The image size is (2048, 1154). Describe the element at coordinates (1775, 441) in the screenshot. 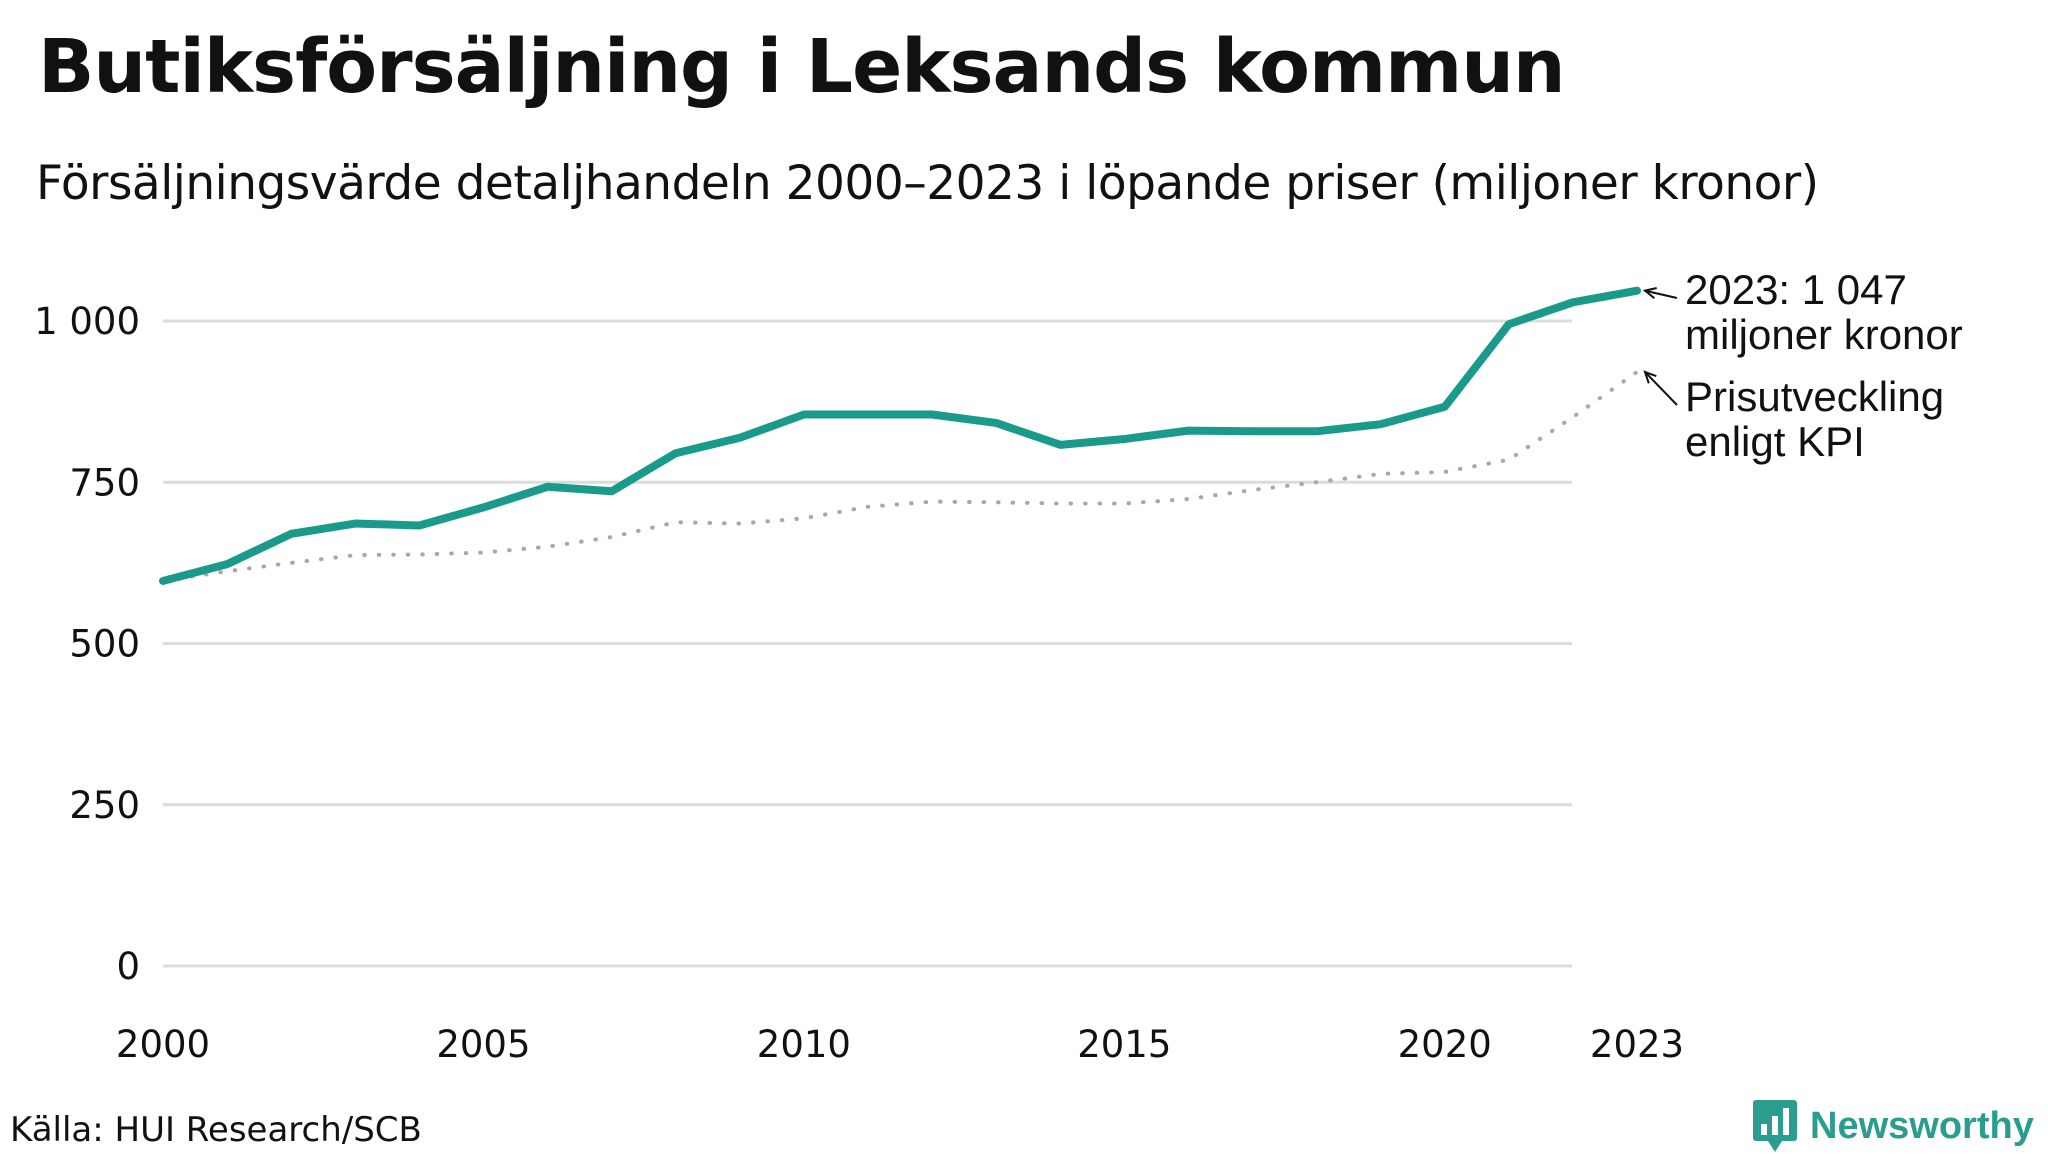

I see `annotation-label: enligt KPI` at that location.